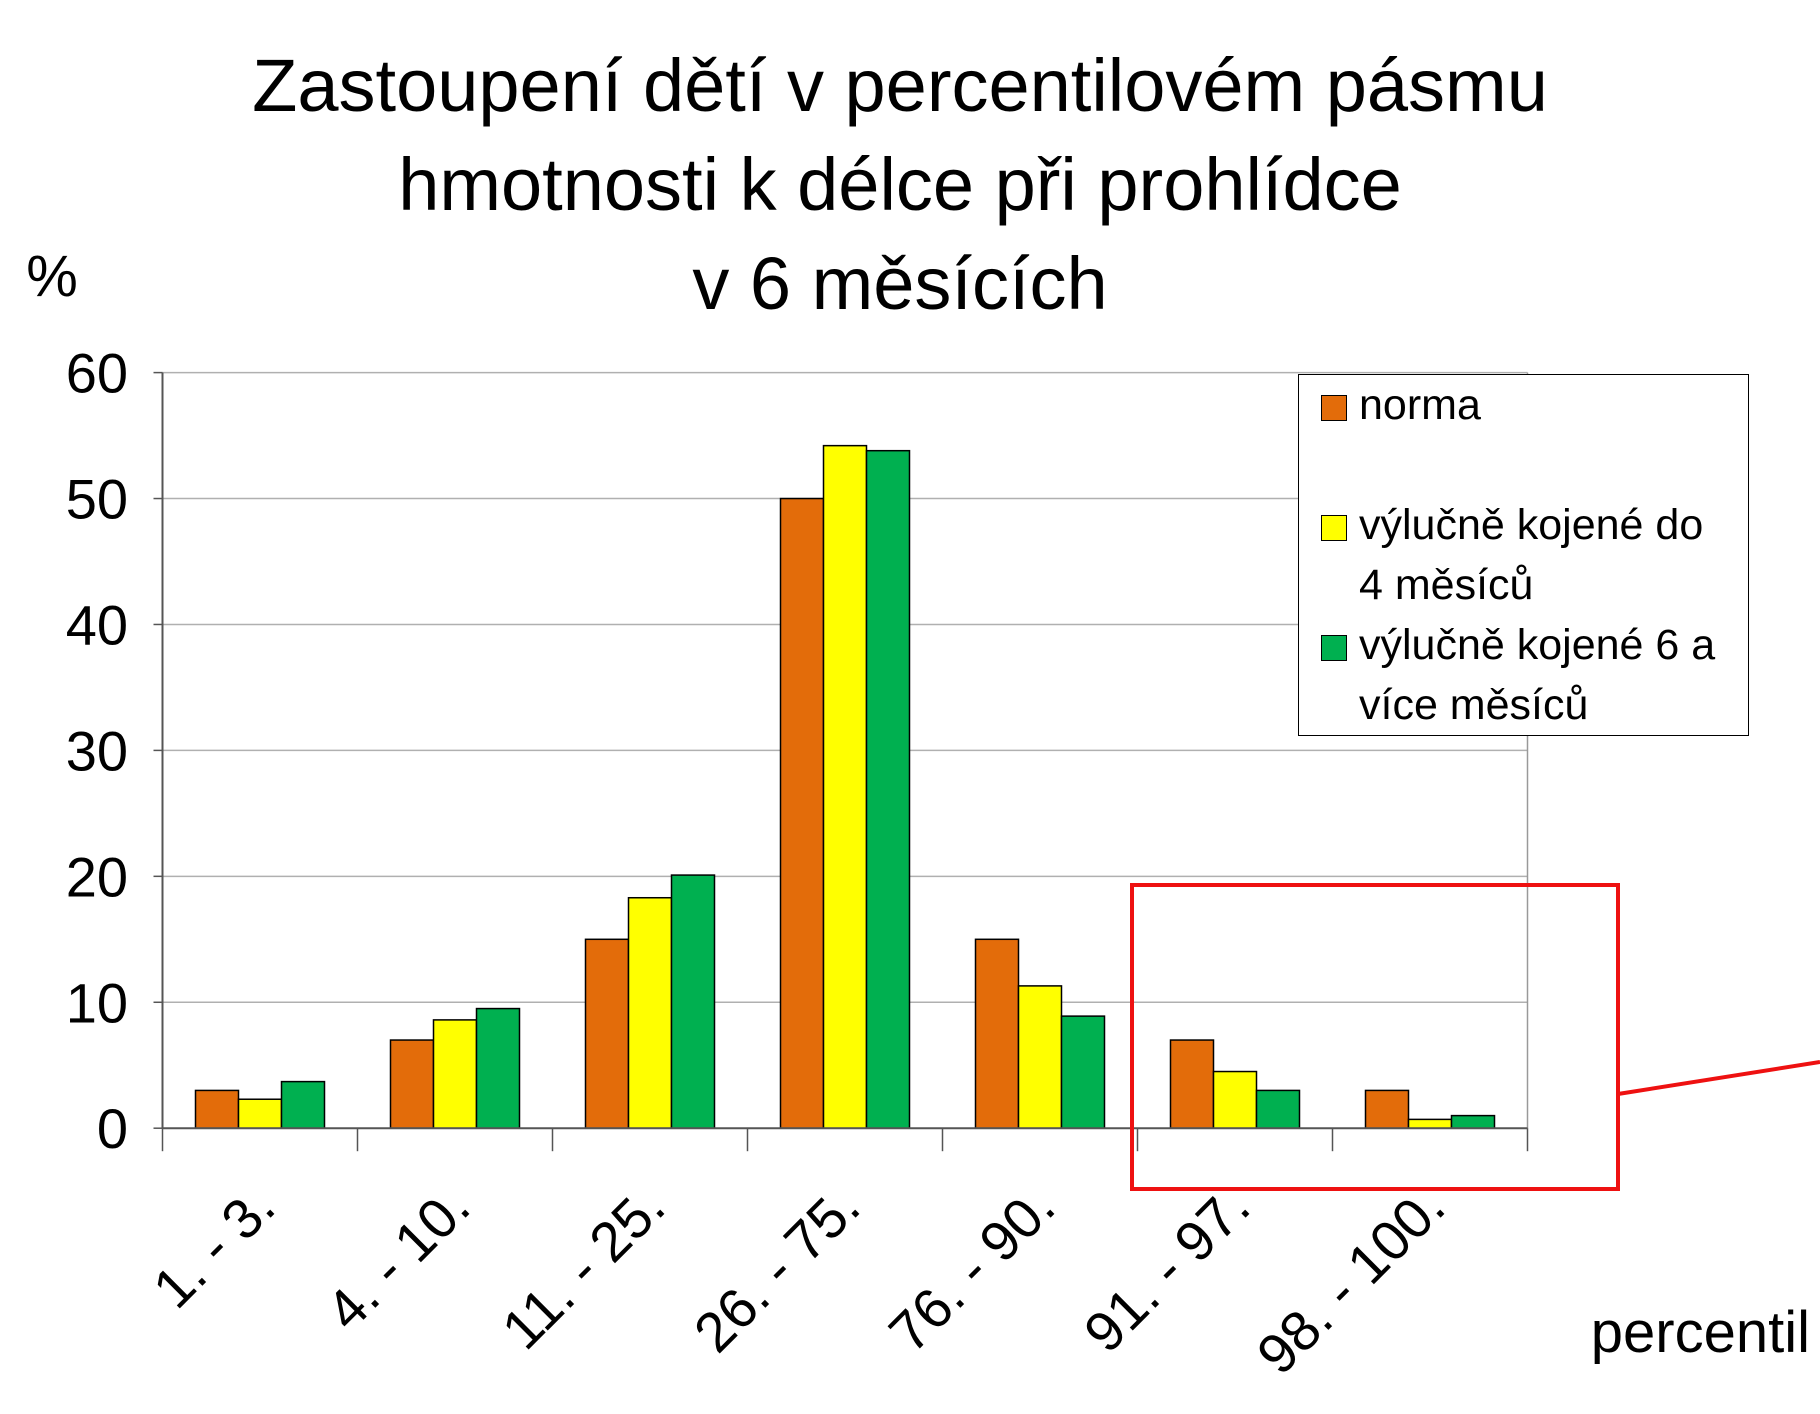  What do you see at coordinates (1531, 555) in the screenshot?
I see `legend-label: výlučně kojené do 4 měsíců` at bounding box center [1531, 555].